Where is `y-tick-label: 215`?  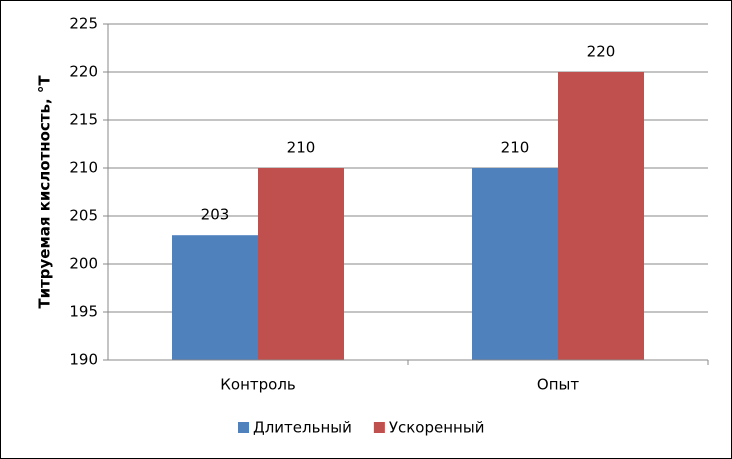 y-tick-label: 215 is located at coordinates (83, 120).